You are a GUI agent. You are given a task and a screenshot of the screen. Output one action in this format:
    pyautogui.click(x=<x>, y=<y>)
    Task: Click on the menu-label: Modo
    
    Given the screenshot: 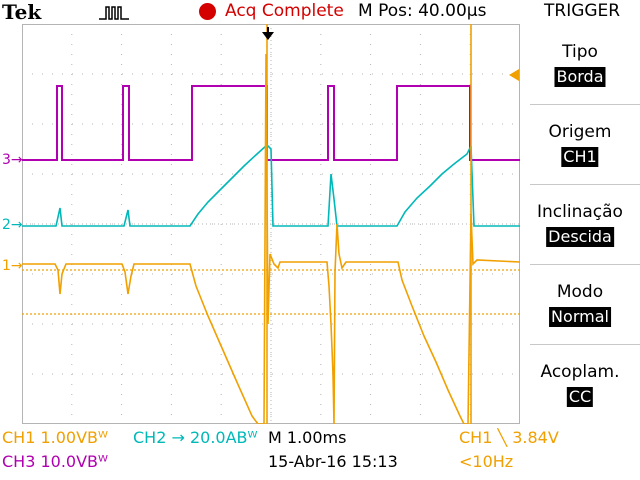 What is the action you would take?
    pyautogui.click(x=580, y=292)
    